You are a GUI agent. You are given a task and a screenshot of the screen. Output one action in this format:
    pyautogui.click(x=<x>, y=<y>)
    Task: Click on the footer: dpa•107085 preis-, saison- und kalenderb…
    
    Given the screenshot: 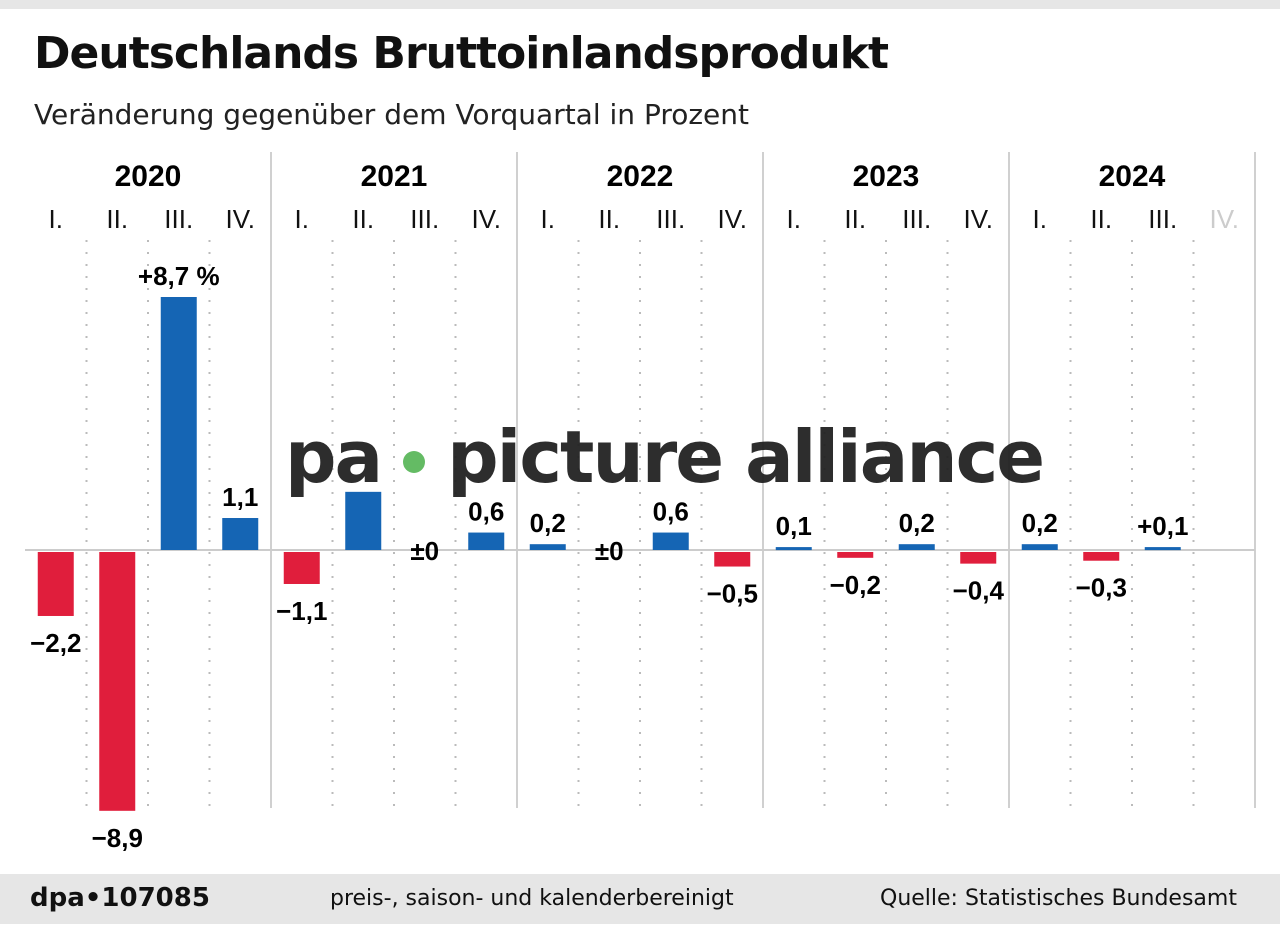 What is the action you would take?
    pyautogui.click(x=640, y=899)
    